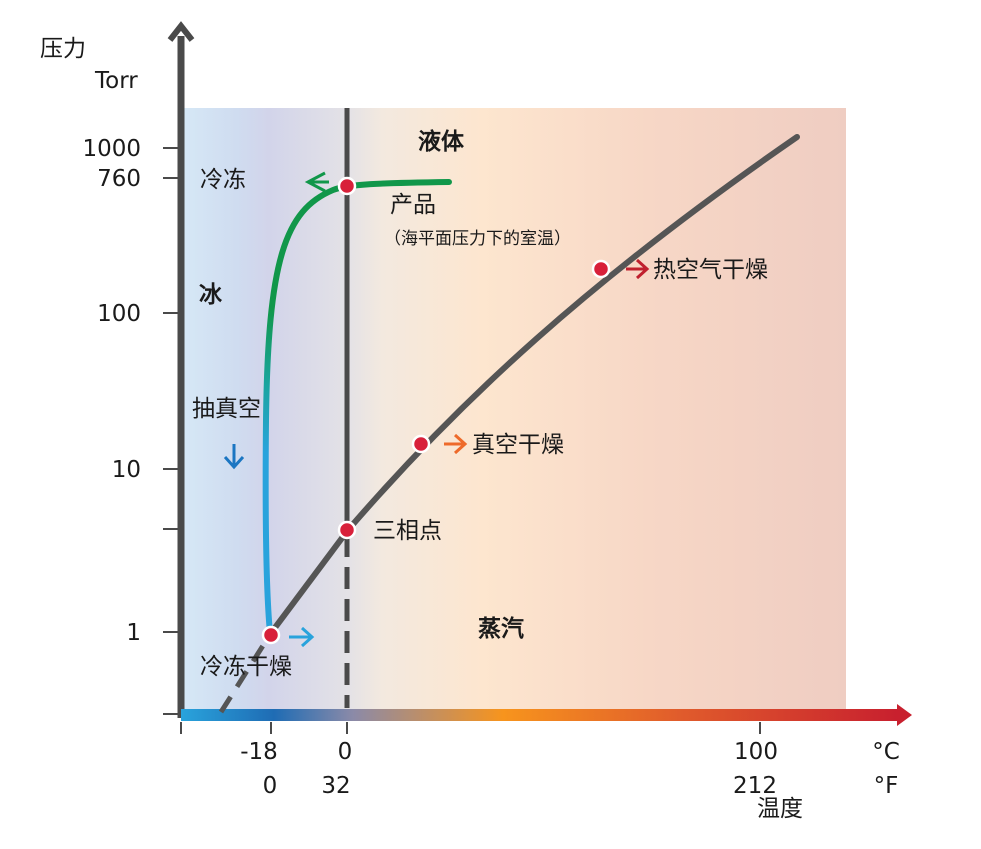 This screenshot has height=849, width=981. I want to click on region-vapor: 蒸汽, so click(501, 628).